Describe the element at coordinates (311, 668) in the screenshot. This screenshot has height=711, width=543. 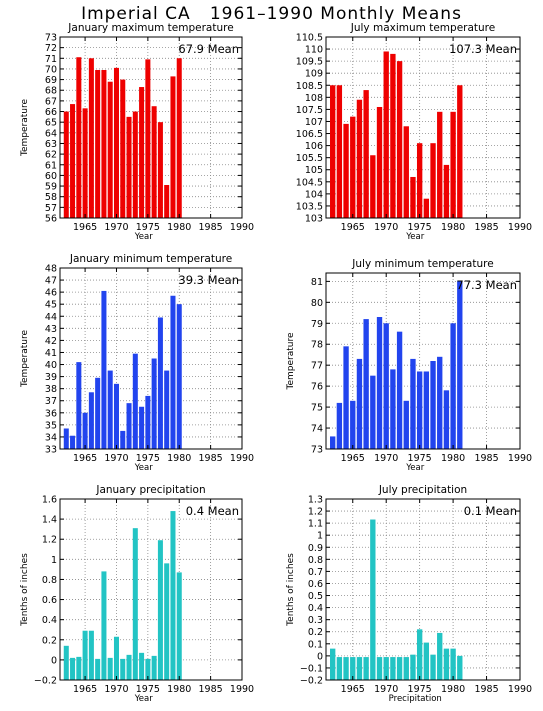
I see `y-tick-label: −0.1` at that location.